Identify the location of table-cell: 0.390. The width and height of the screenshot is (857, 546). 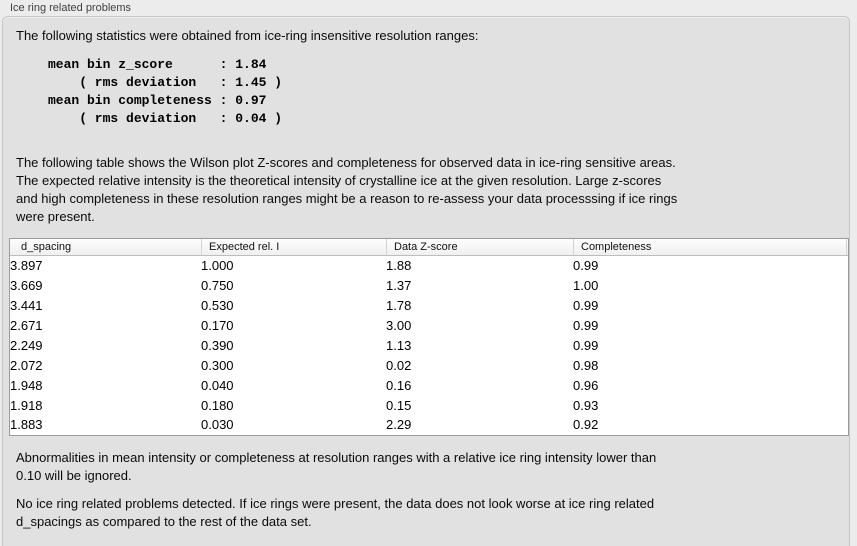
(217, 345).